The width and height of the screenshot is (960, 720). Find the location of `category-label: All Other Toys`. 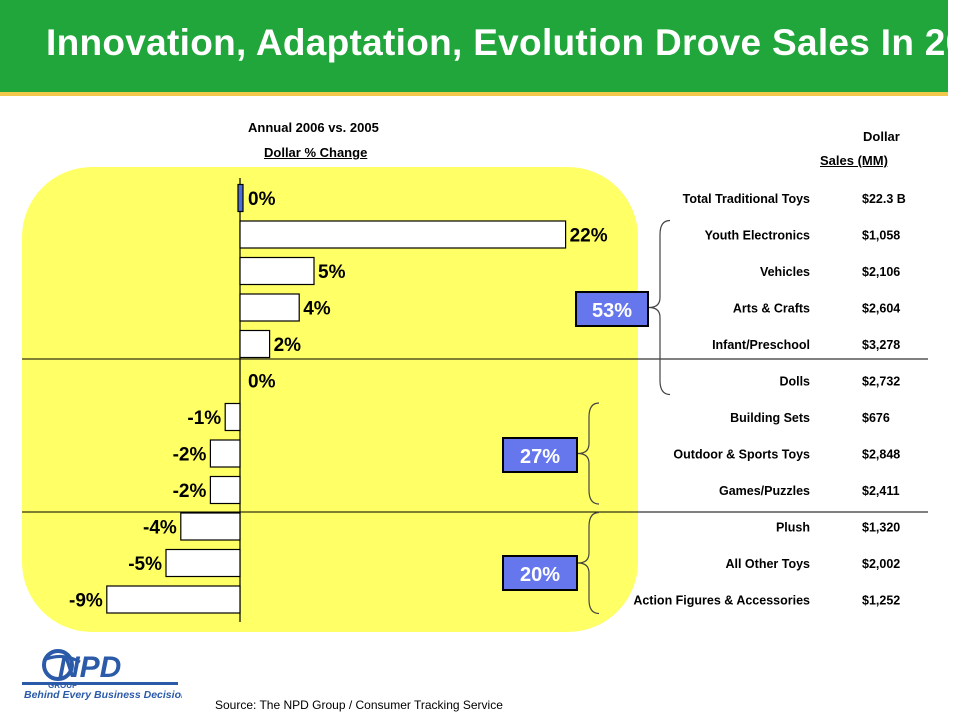

category-label: All Other Toys is located at coordinates (767, 564).